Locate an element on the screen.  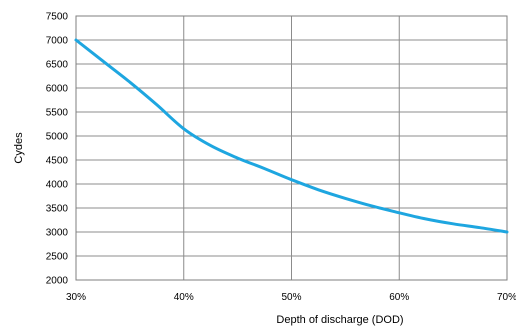
x-tick-label: 70% is located at coordinates (506, 297).